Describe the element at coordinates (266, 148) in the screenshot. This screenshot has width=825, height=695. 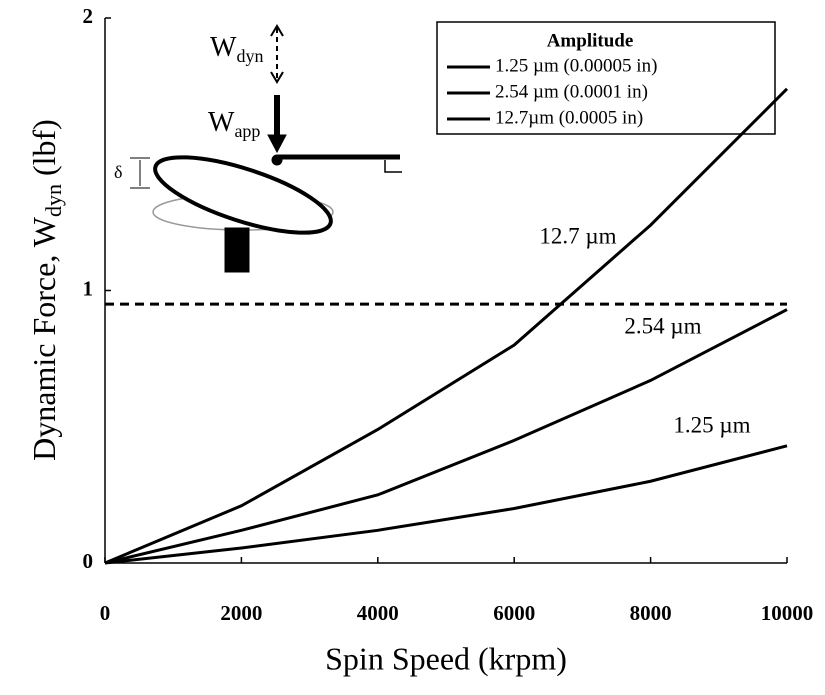
I see `inset-diagram` at that location.